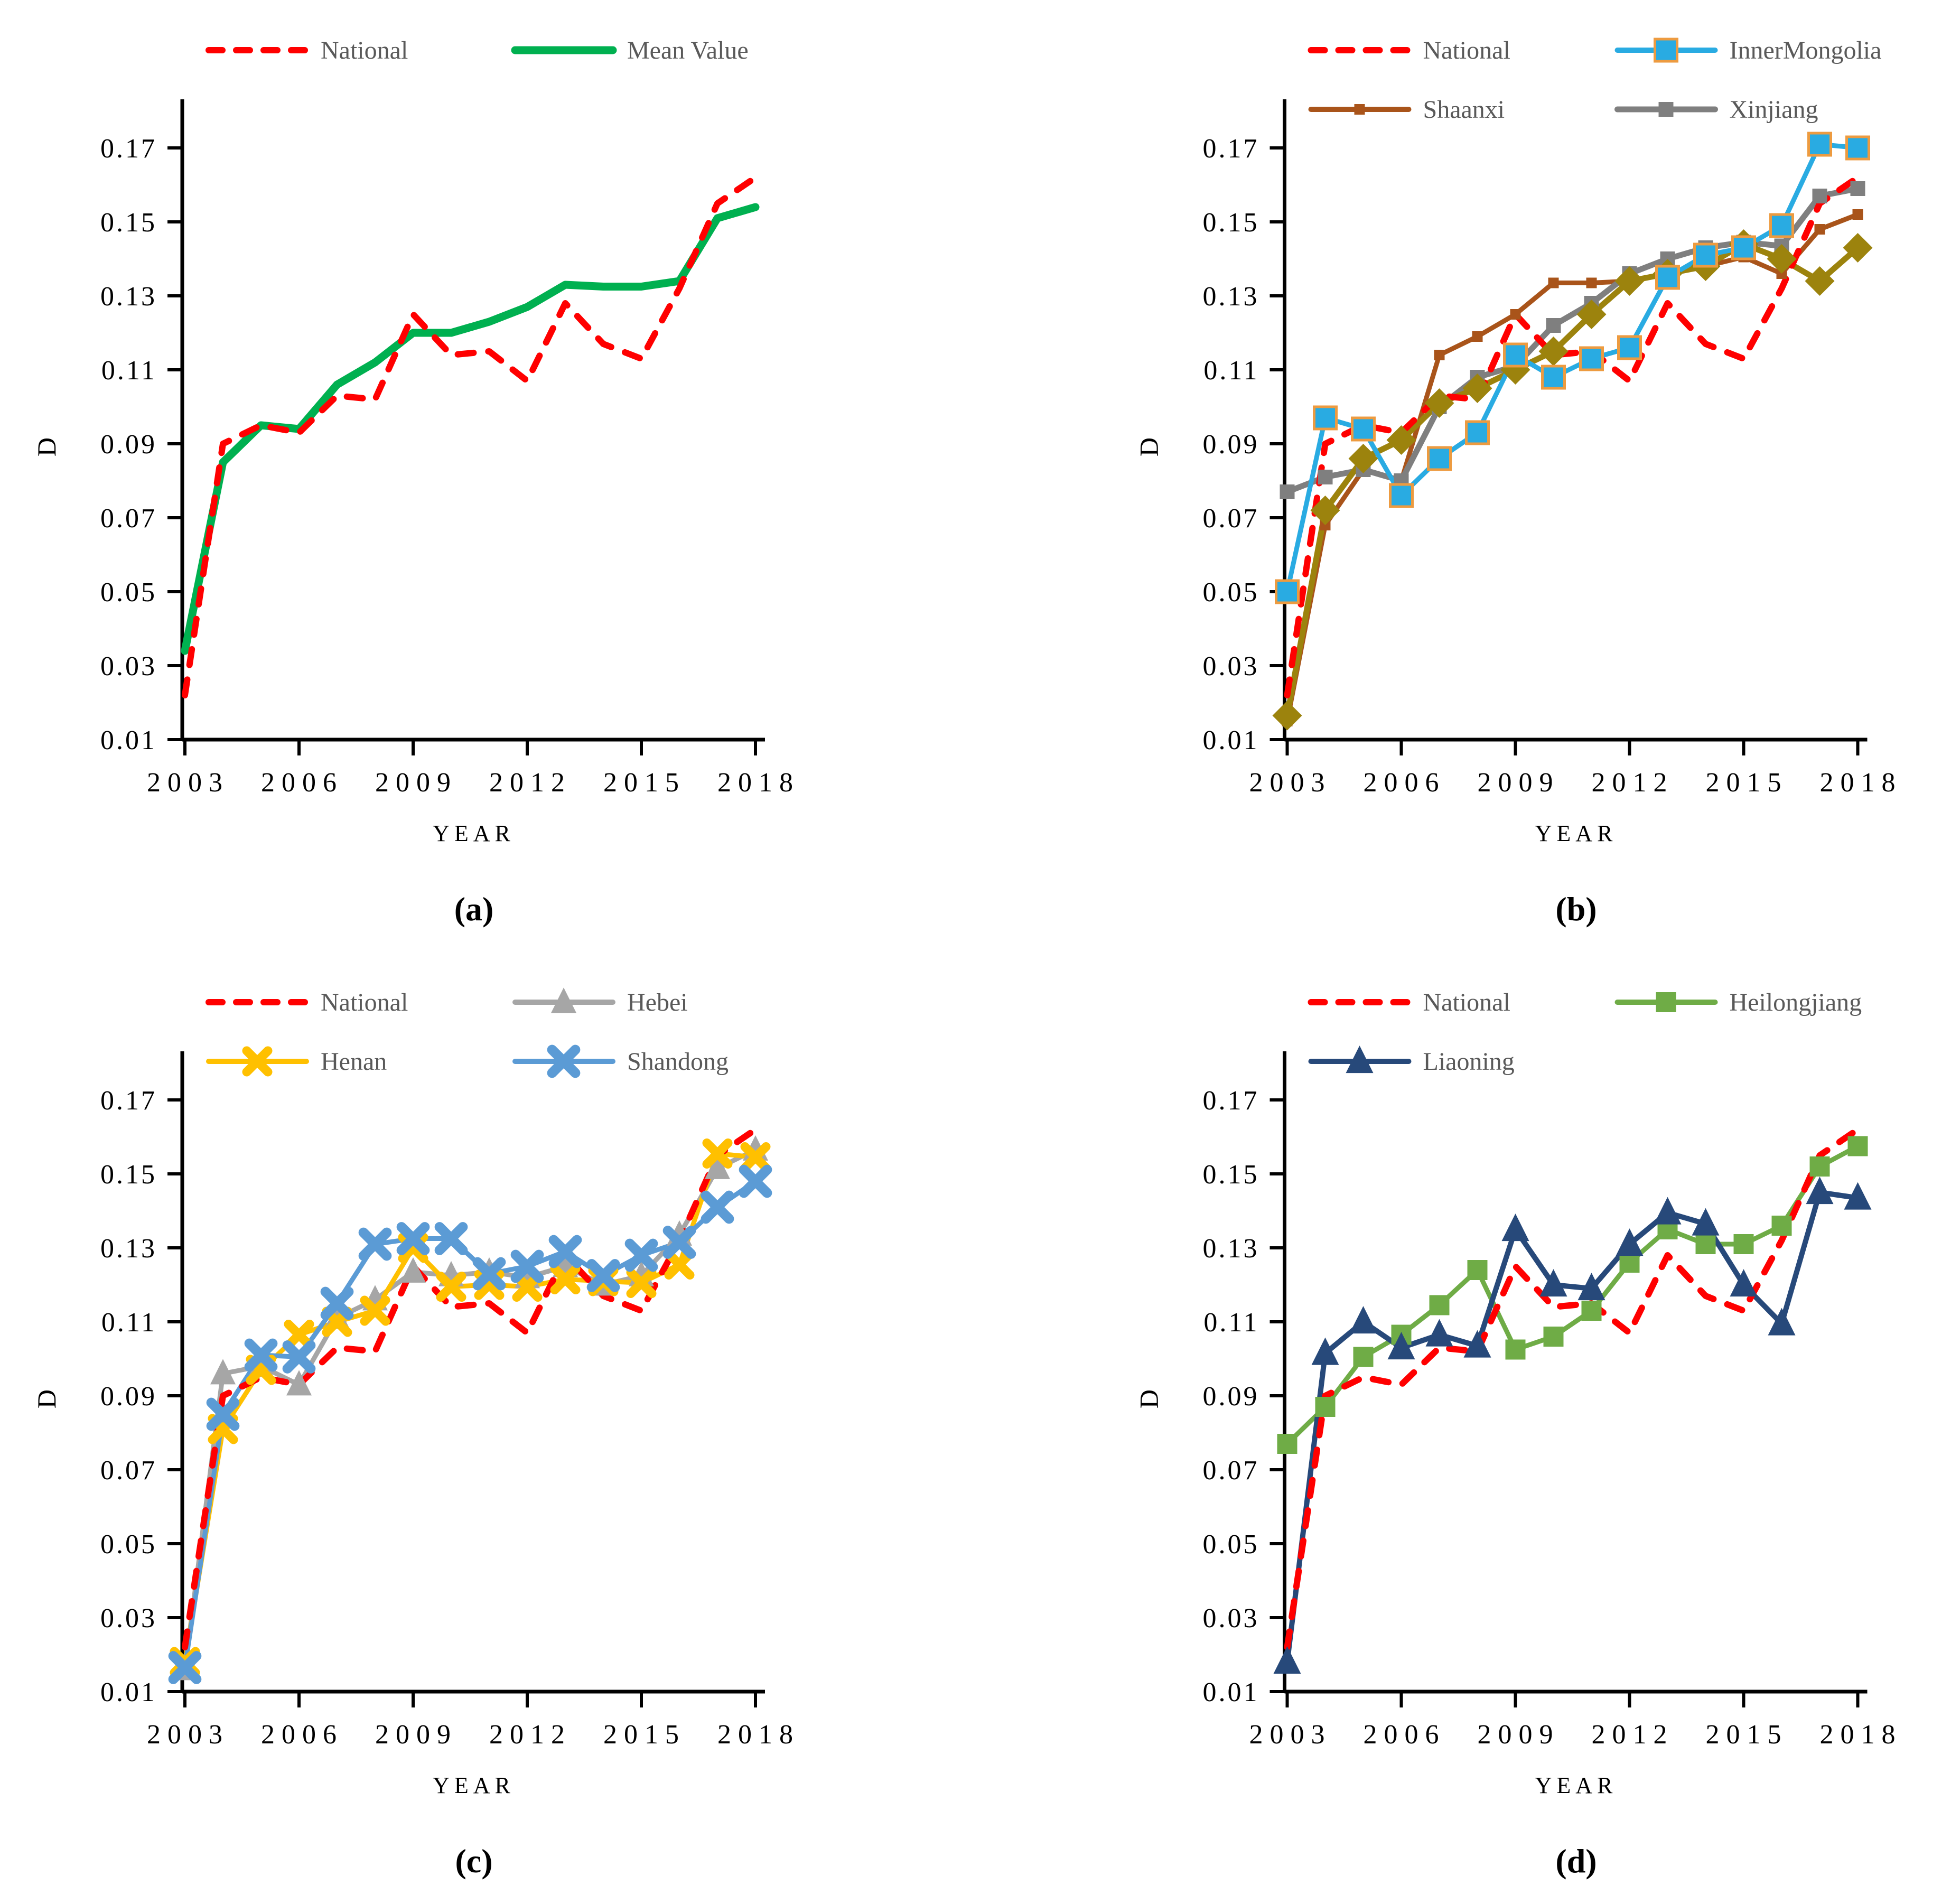 This screenshot has height=1904, width=1951. I want to click on legend-item-Heilongjiang: Heilongjiang, so click(1738, 1002).